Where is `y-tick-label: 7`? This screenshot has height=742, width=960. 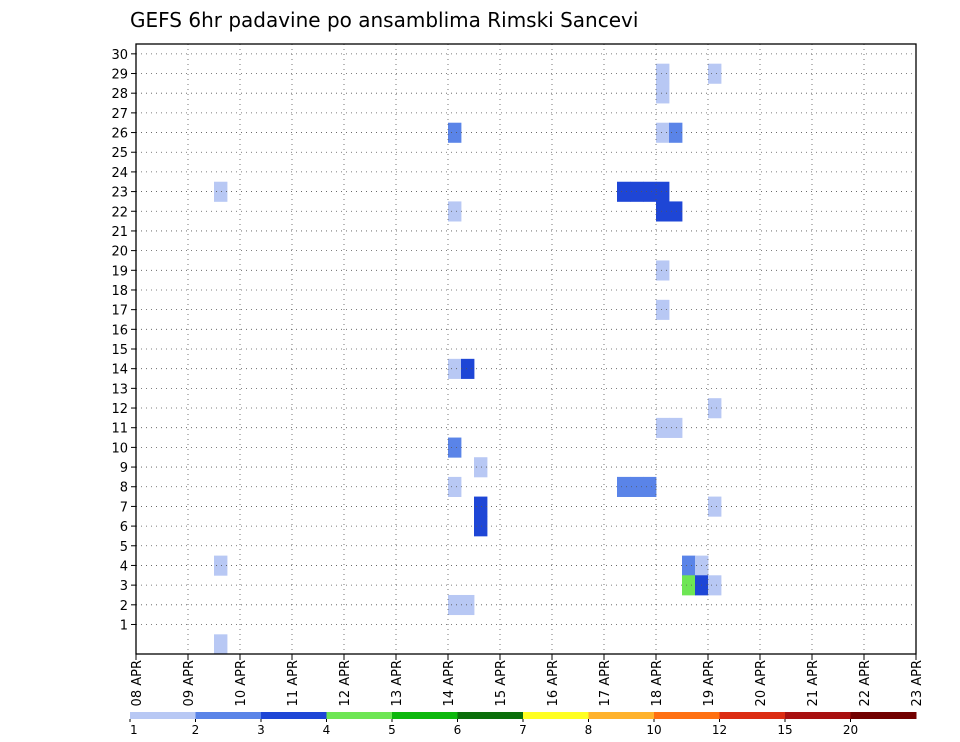 y-tick-label: 7 is located at coordinates (124, 507).